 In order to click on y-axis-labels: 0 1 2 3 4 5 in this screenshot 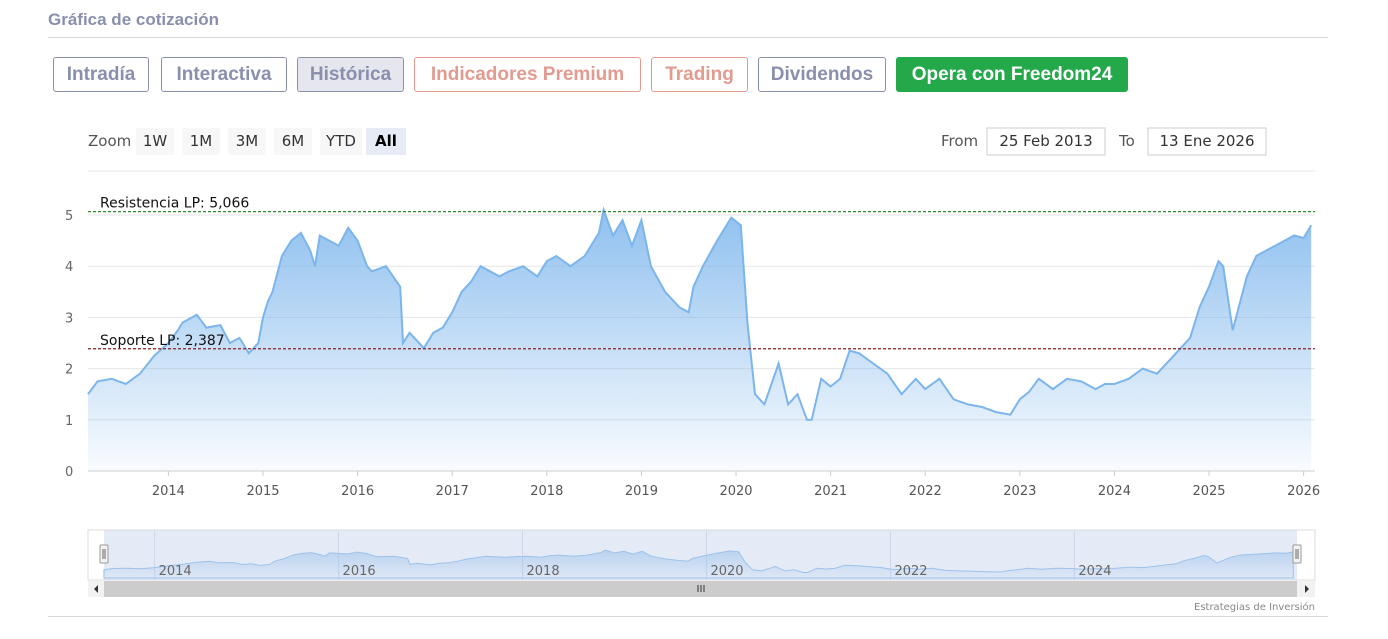, I will do `click(69, 344)`.